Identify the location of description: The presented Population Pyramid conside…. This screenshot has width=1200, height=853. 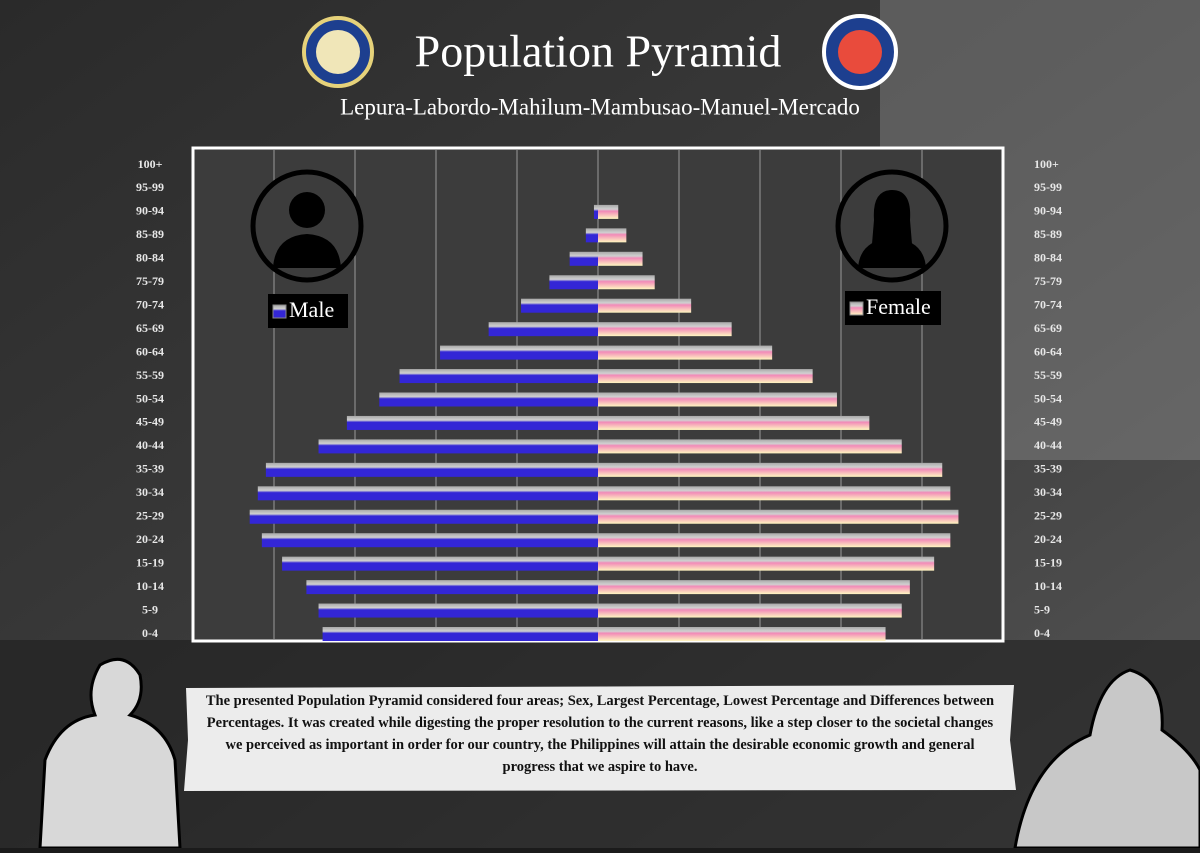
(600, 734).